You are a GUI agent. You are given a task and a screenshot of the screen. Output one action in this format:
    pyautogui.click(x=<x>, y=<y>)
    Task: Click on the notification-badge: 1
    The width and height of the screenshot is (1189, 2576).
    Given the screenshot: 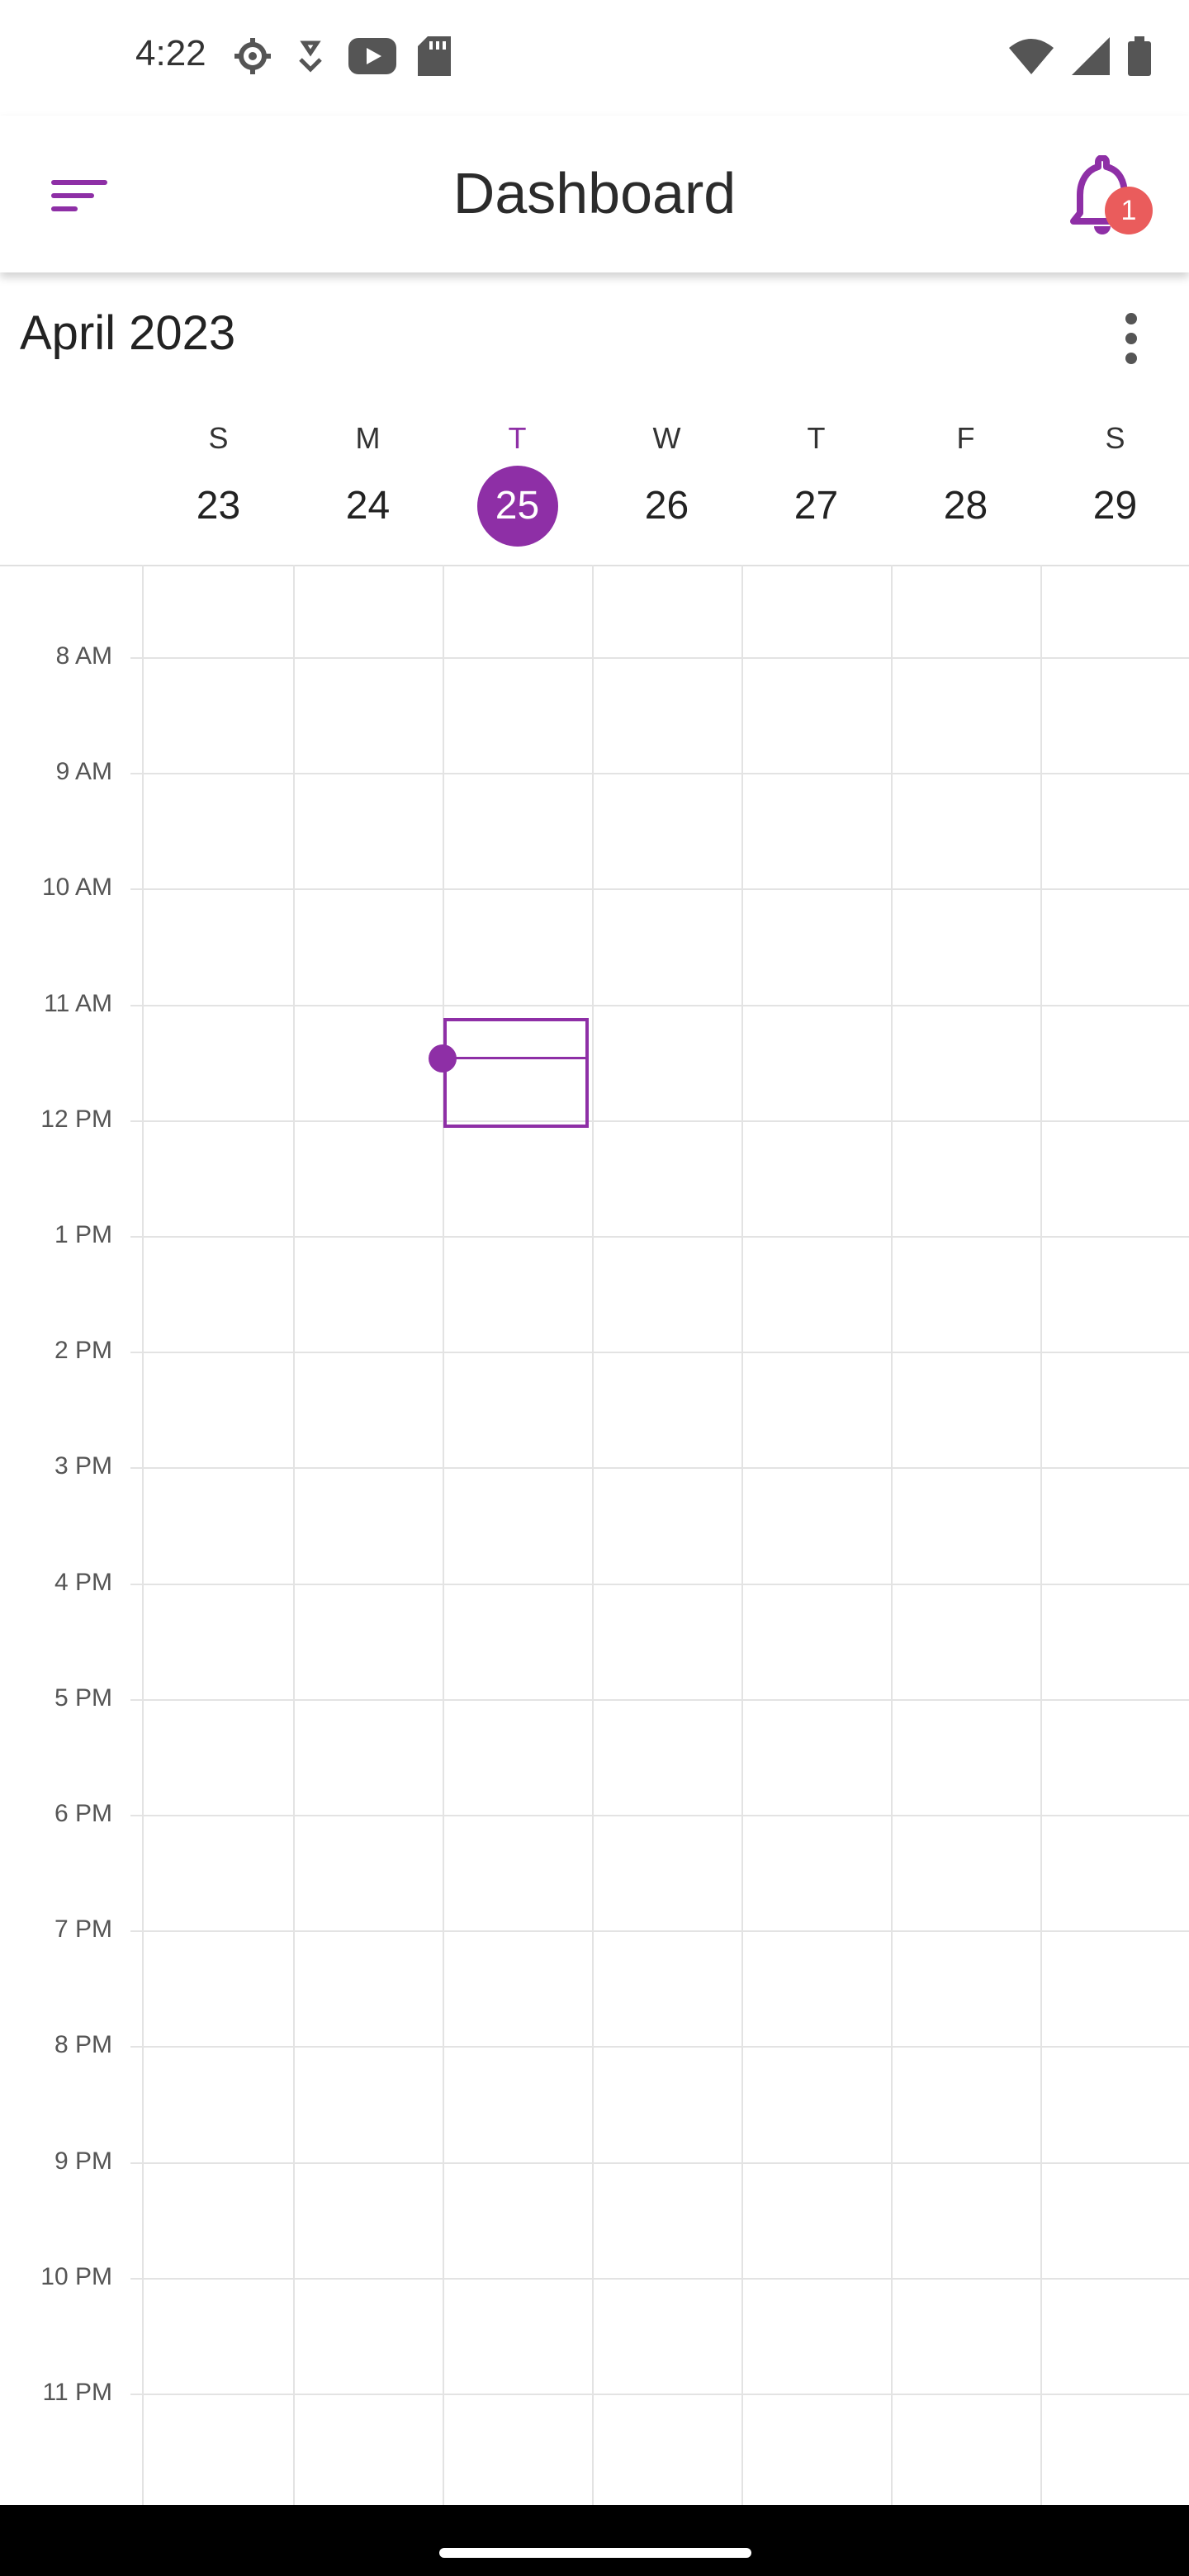 What is the action you would take?
    pyautogui.click(x=1129, y=210)
    